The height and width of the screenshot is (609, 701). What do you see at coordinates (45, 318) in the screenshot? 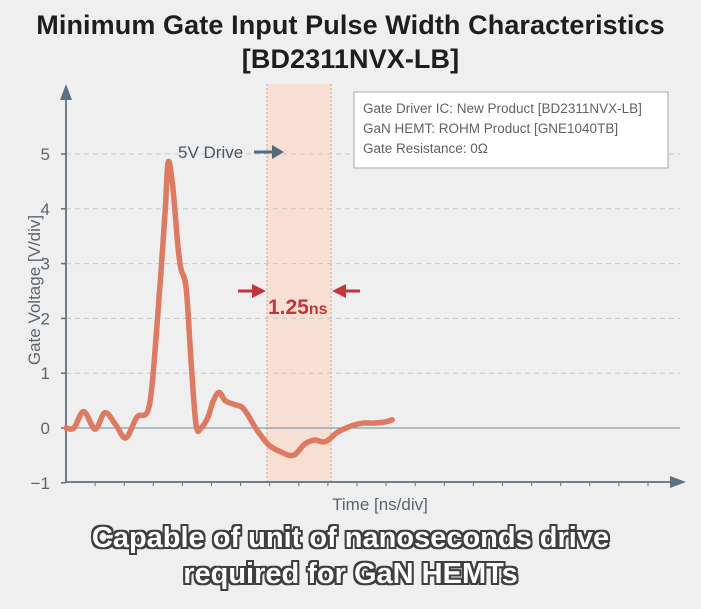
I see `y-tick-label: 2` at bounding box center [45, 318].